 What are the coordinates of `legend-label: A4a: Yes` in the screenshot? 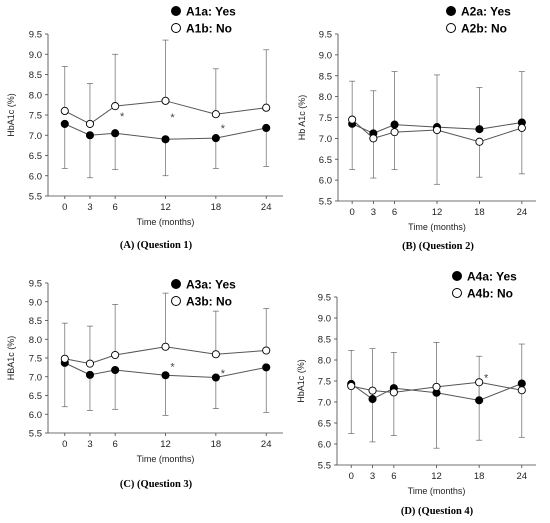 It's located at (492, 277).